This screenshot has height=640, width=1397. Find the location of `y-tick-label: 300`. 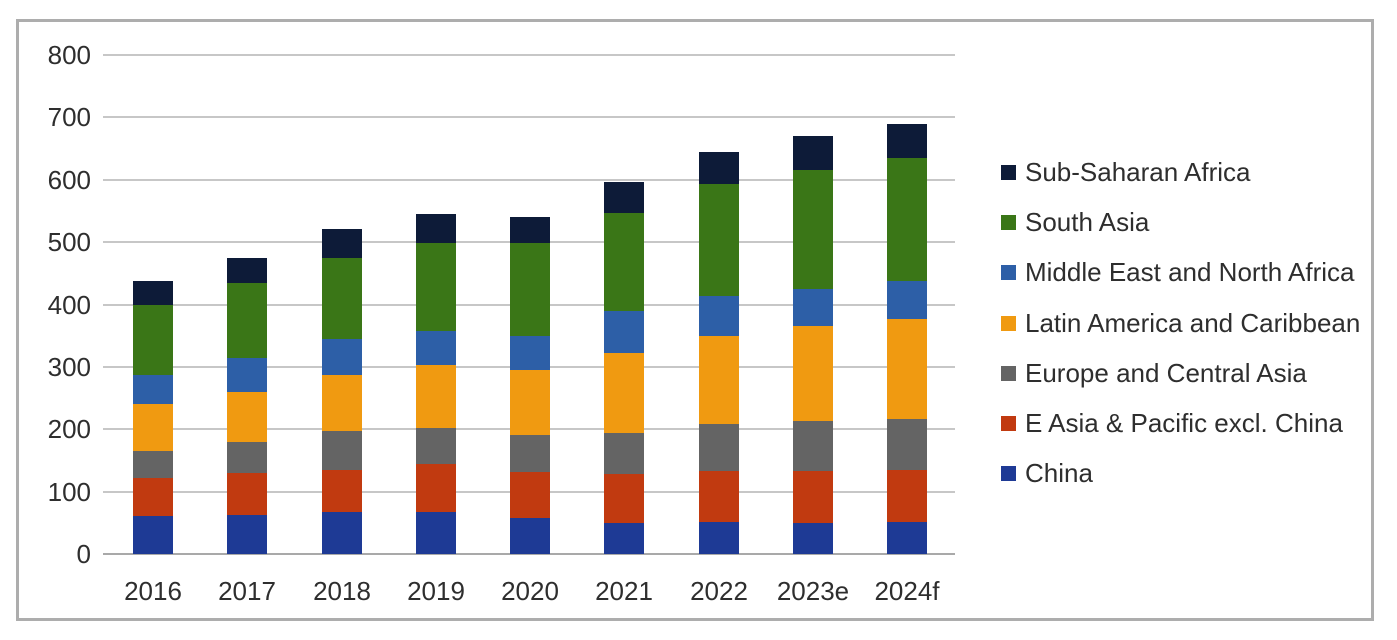

y-tick-label: 300 is located at coordinates (69, 367).